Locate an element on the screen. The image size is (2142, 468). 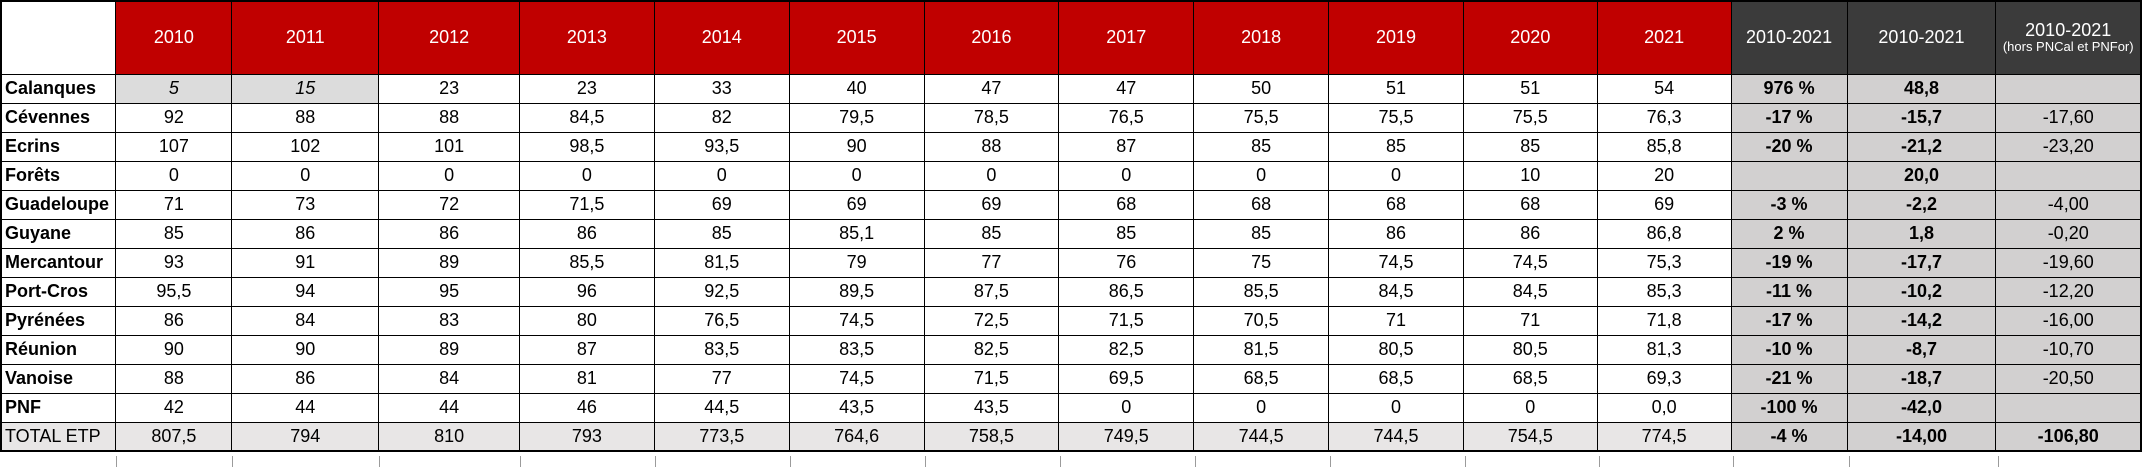
row-label: Pyrénées is located at coordinates (58, 320).